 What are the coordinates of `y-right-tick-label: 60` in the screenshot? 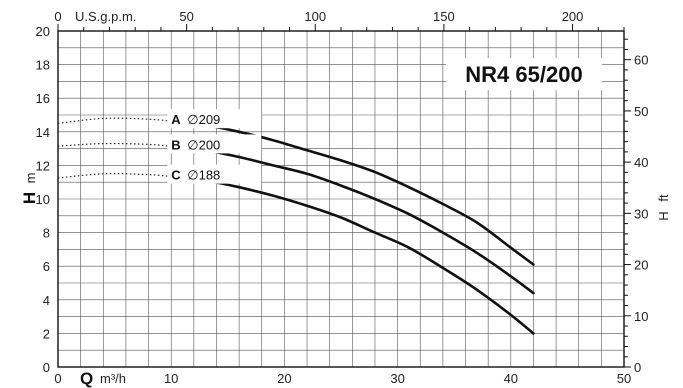 It's located at (641, 60).